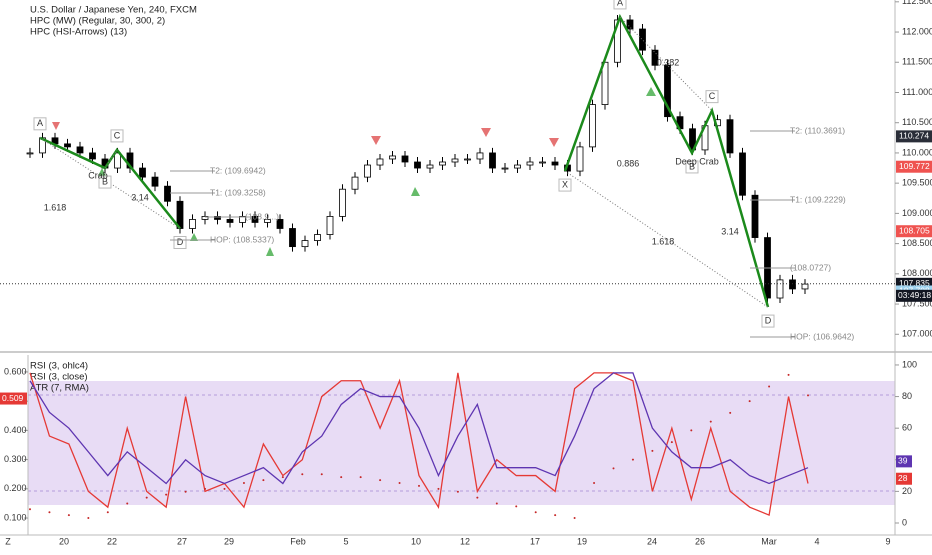 This screenshot has height=555, width=932. Describe the element at coordinates (13, 398) in the screenshot. I see `value-tag-label: 0.509` at that location.